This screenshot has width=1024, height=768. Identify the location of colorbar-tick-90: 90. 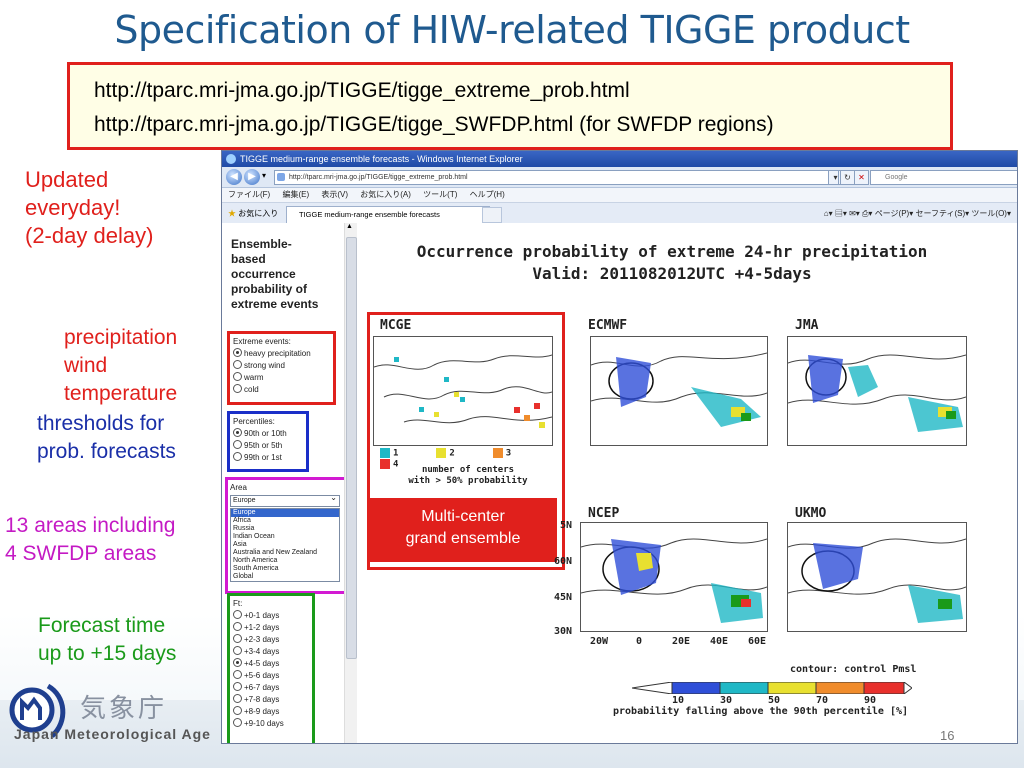
(870, 700).